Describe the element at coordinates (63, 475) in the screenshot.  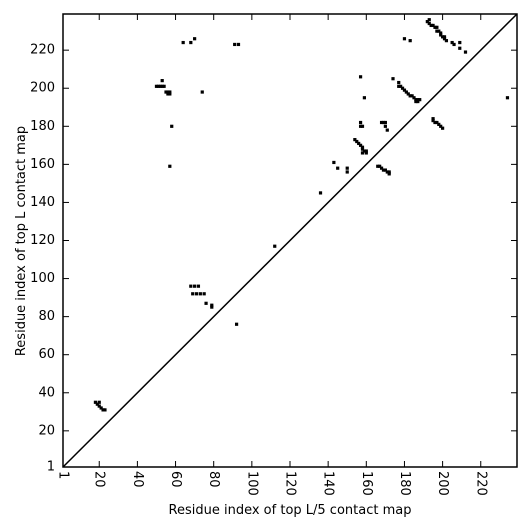
I see `x-tick-label: 1` at that location.